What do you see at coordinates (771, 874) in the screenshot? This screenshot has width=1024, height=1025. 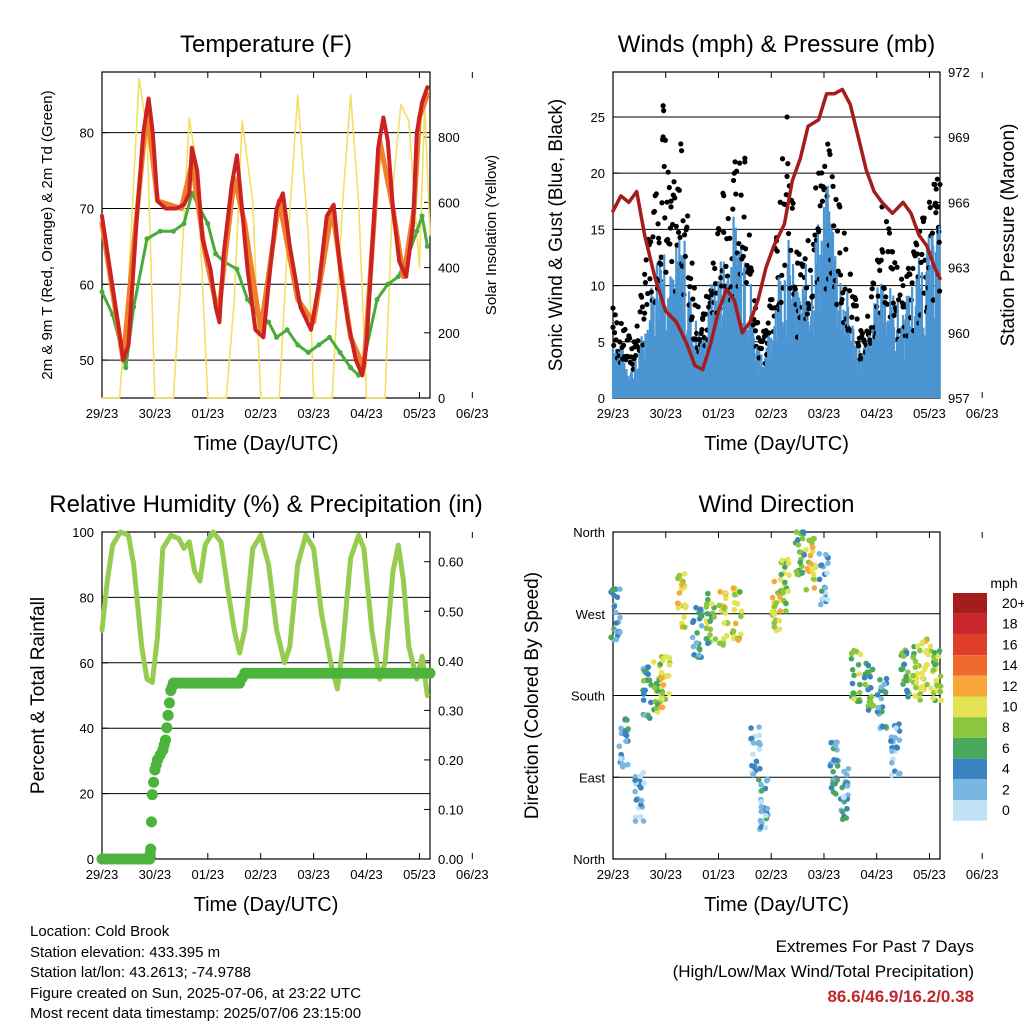 I see `x-tick-label: 02/23` at bounding box center [771, 874].